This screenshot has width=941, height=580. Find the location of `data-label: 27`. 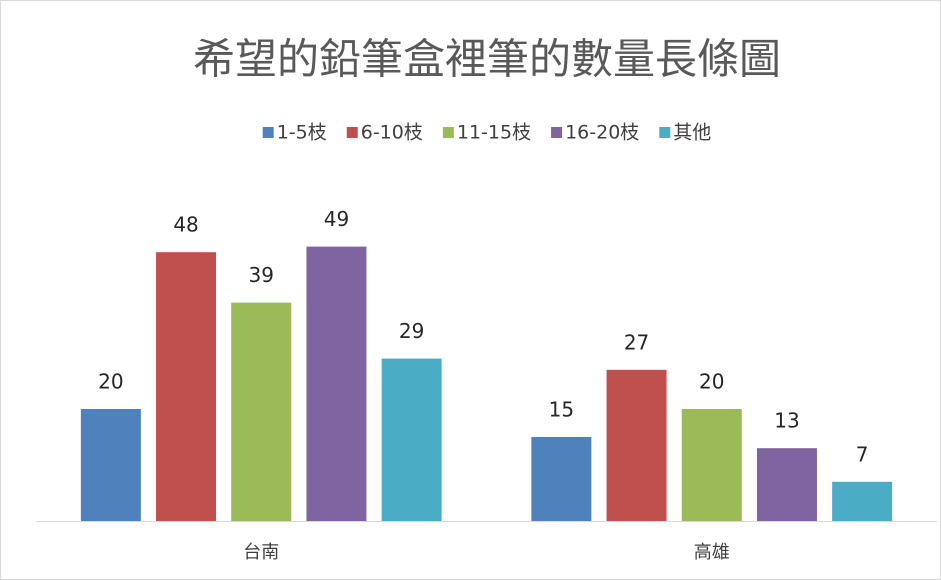

data-label: 27 is located at coordinates (636, 342).